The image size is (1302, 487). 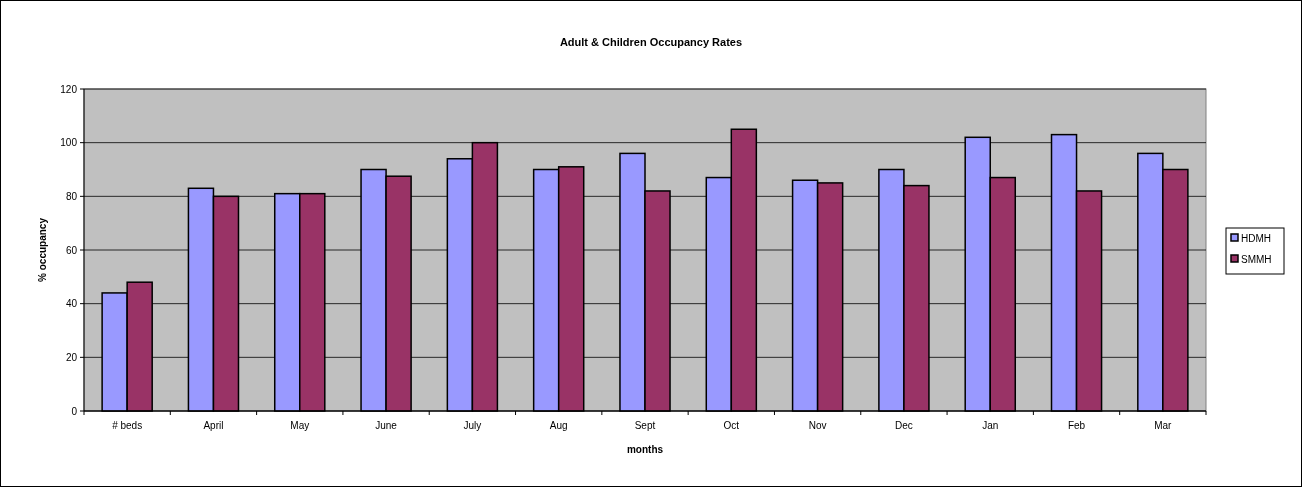 What do you see at coordinates (69, 89) in the screenshot?
I see `y-tick-label: 120` at bounding box center [69, 89].